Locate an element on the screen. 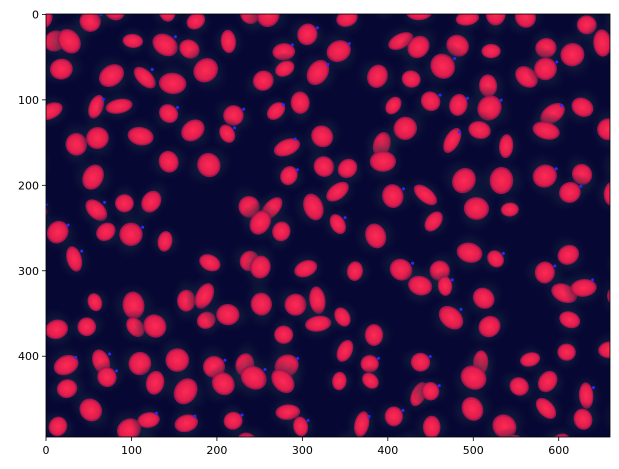 This screenshot has height=469, width=619. x-tick-label: 200 is located at coordinates (216, 450).